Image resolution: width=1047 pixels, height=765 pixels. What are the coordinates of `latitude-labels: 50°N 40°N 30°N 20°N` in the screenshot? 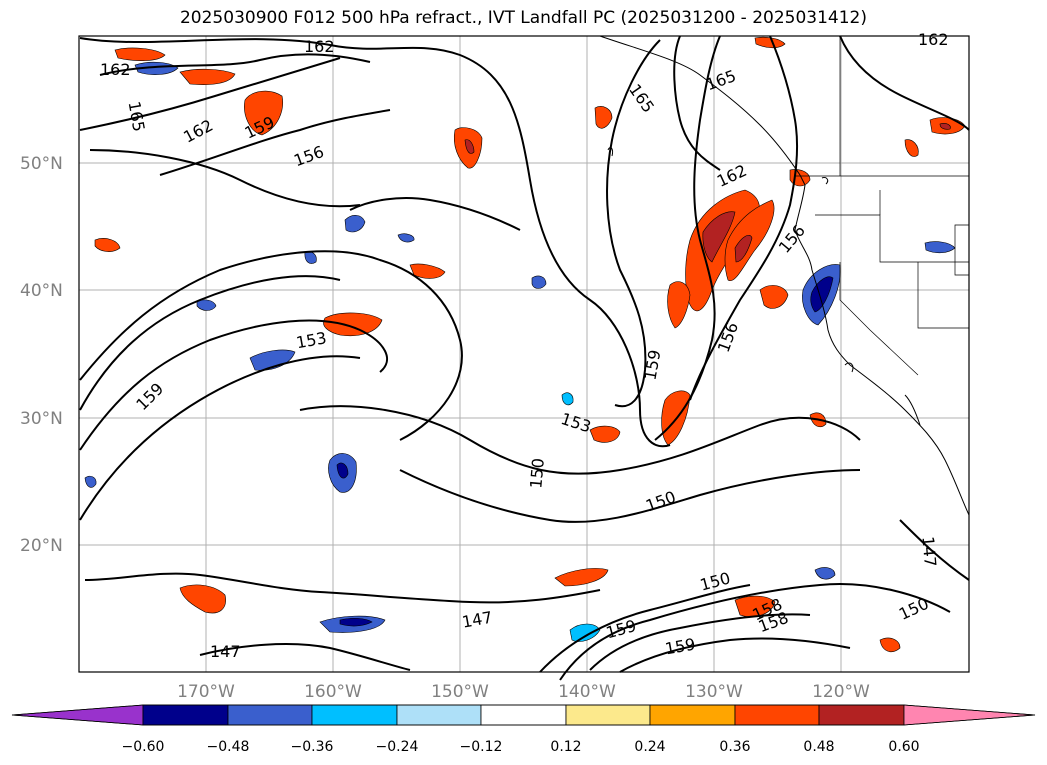 It's located at (41, 355).